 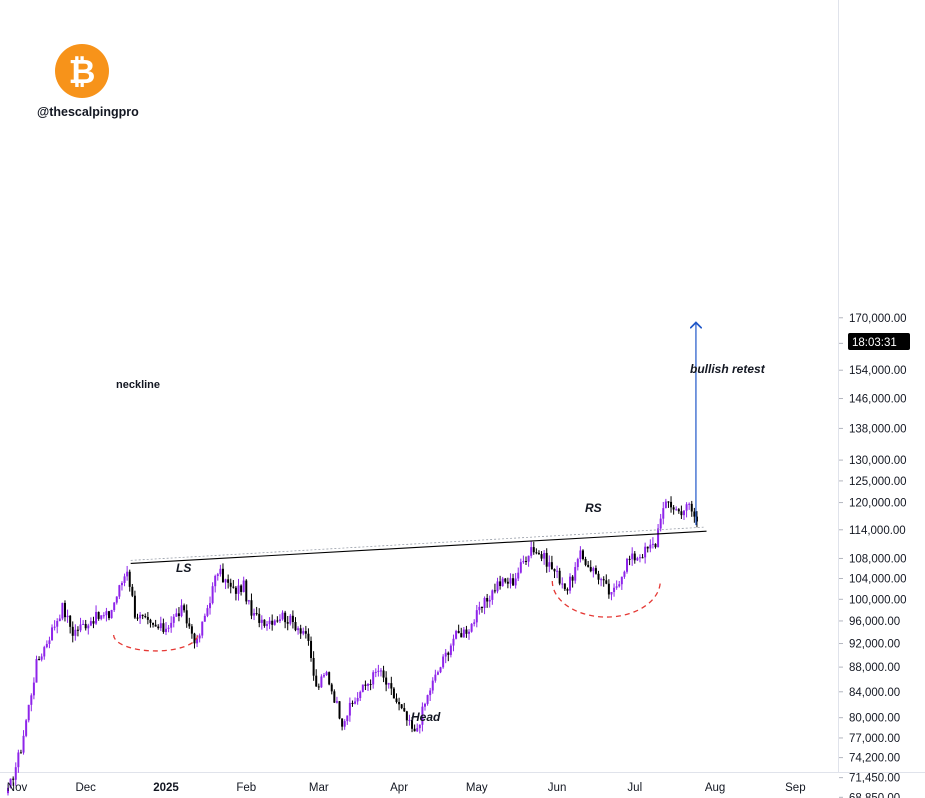 What do you see at coordinates (874, 343) in the screenshot?
I see `countdown-text: 18:03:31` at bounding box center [874, 343].